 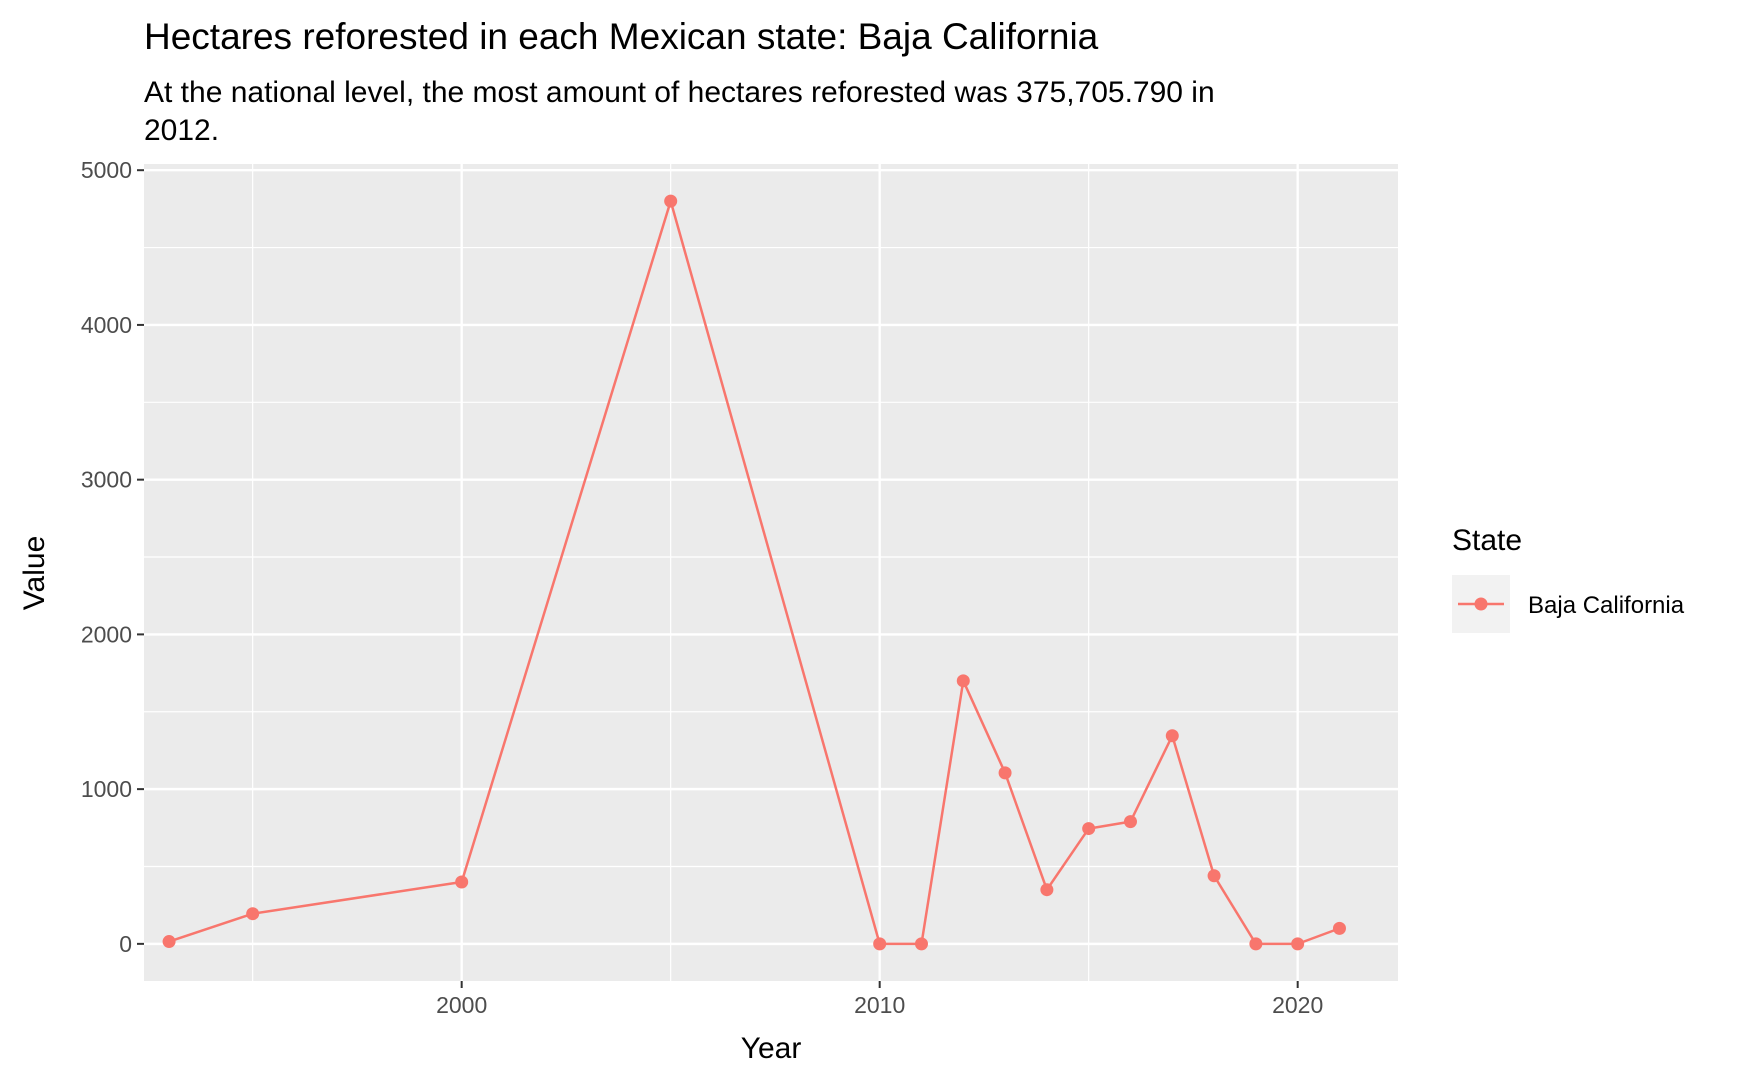 I want to click on chart-subtitle-line-2: 2012., so click(x=181, y=130).